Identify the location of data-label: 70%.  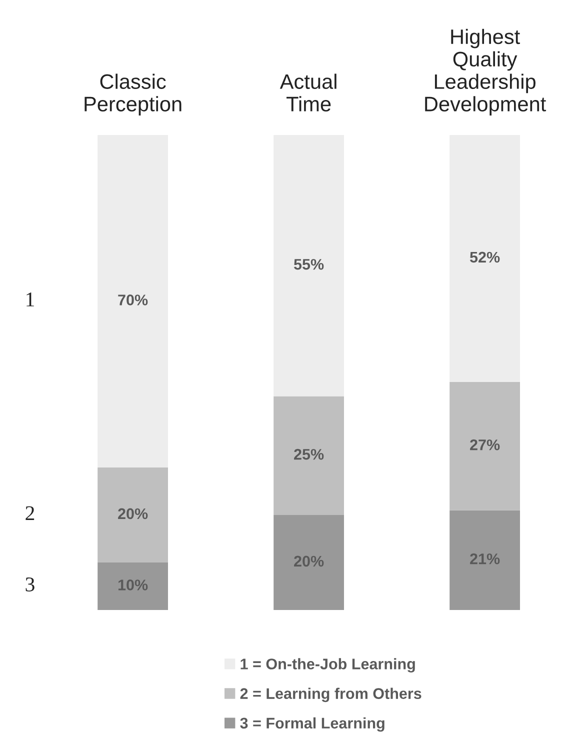
(133, 300).